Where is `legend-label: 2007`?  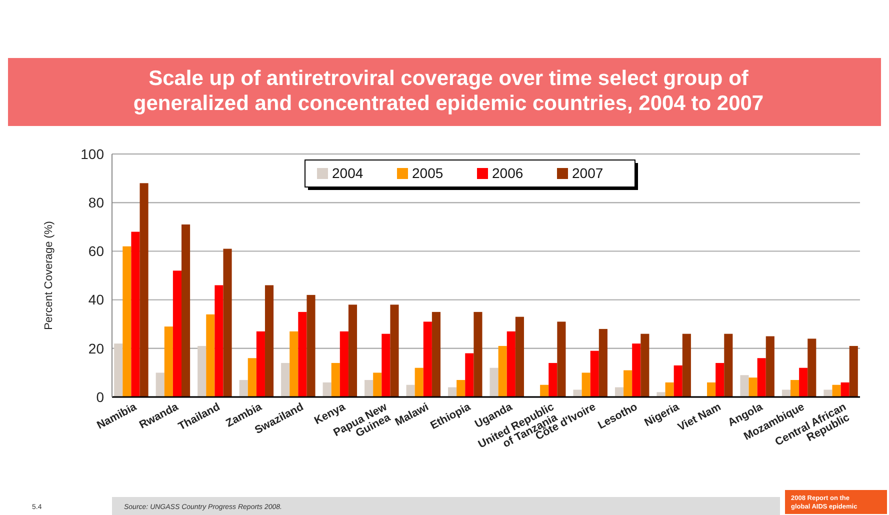
legend-label: 2007 is located at coordinates (588, 173).